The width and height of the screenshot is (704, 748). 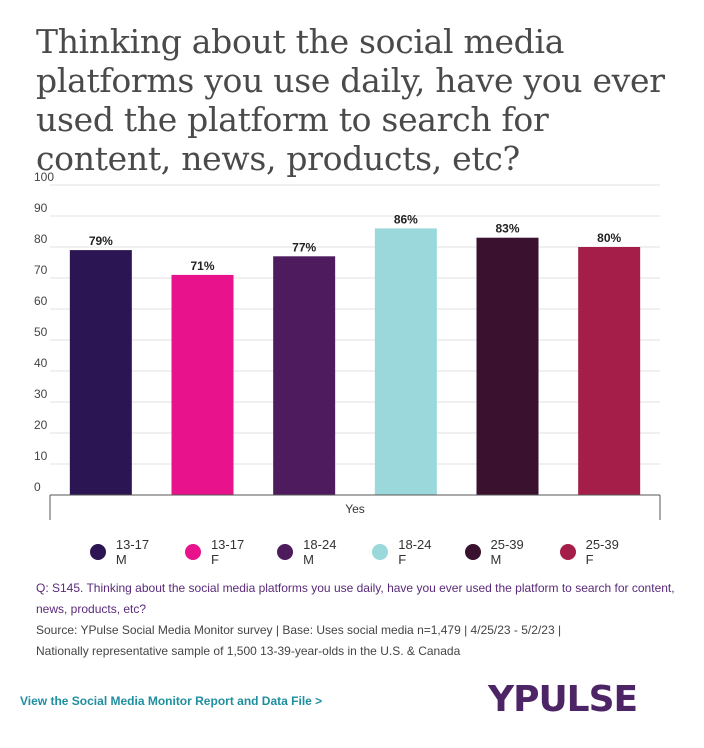 What do you see at coordinates (202, 384) in the screenshot?
I see `bar-13-17-f` at bounding box center [202, 384].